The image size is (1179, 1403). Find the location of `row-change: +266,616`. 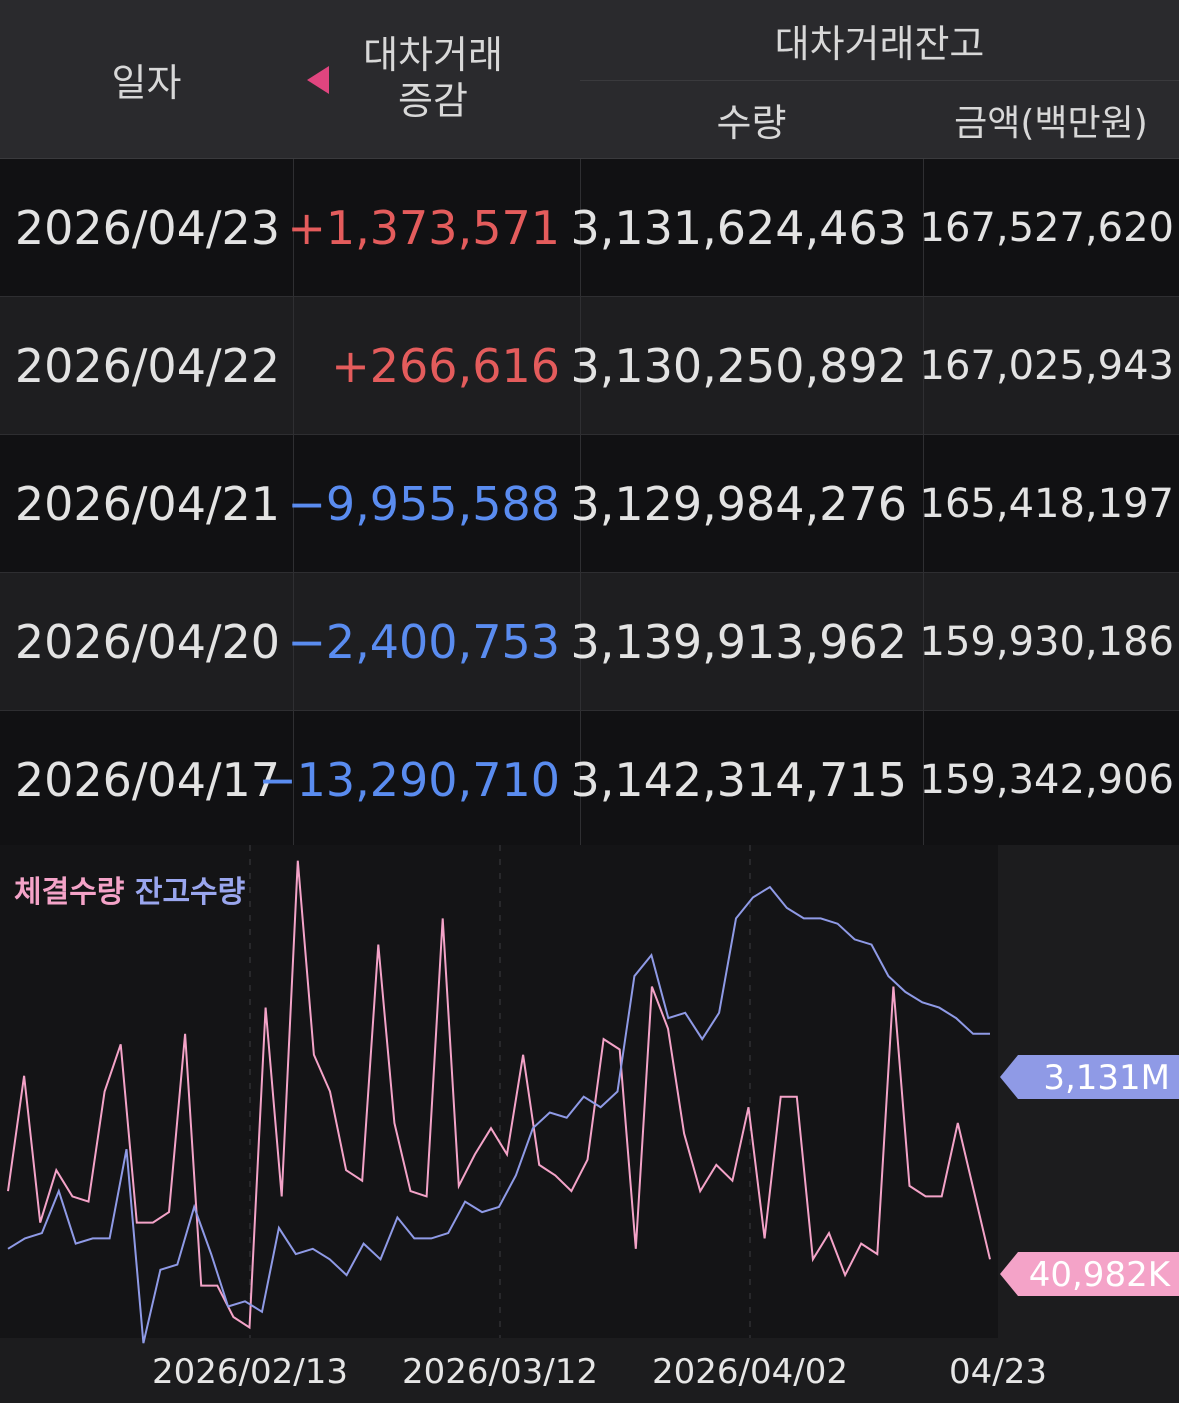

row-change: +266,616 is located at coordinates (426, 365).